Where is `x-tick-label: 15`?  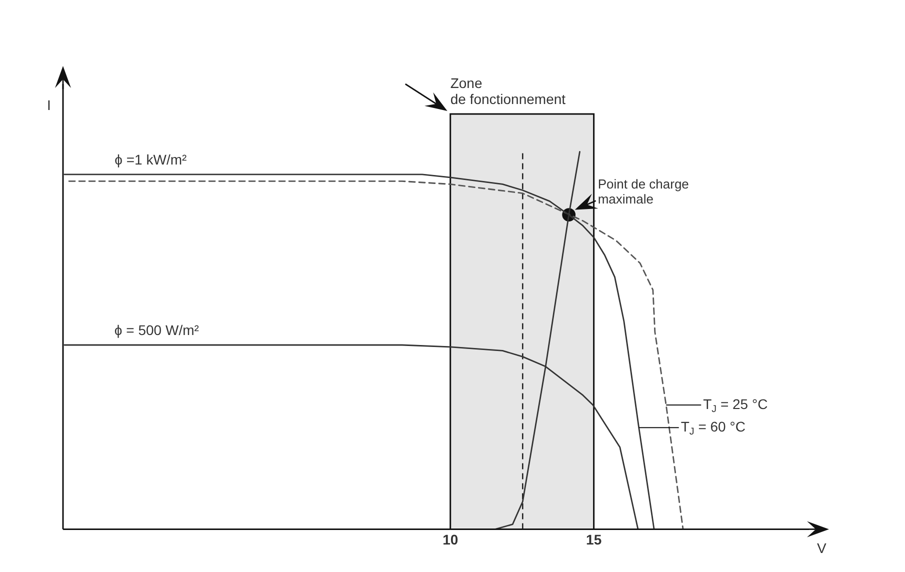 x-tick-label: 15 is located at coordinates (594, 539).